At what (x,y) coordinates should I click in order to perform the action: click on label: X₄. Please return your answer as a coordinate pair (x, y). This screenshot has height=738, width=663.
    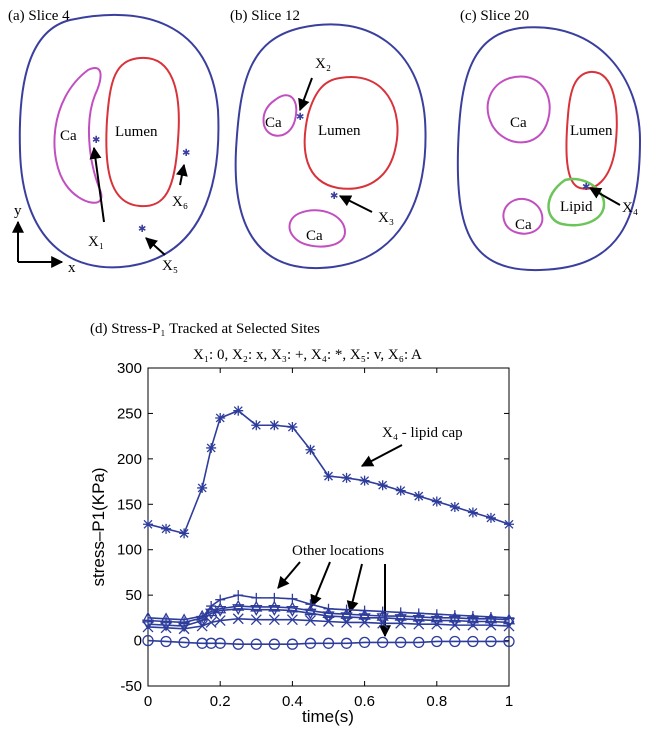
    Looking at the image, I should click on (630, 208).